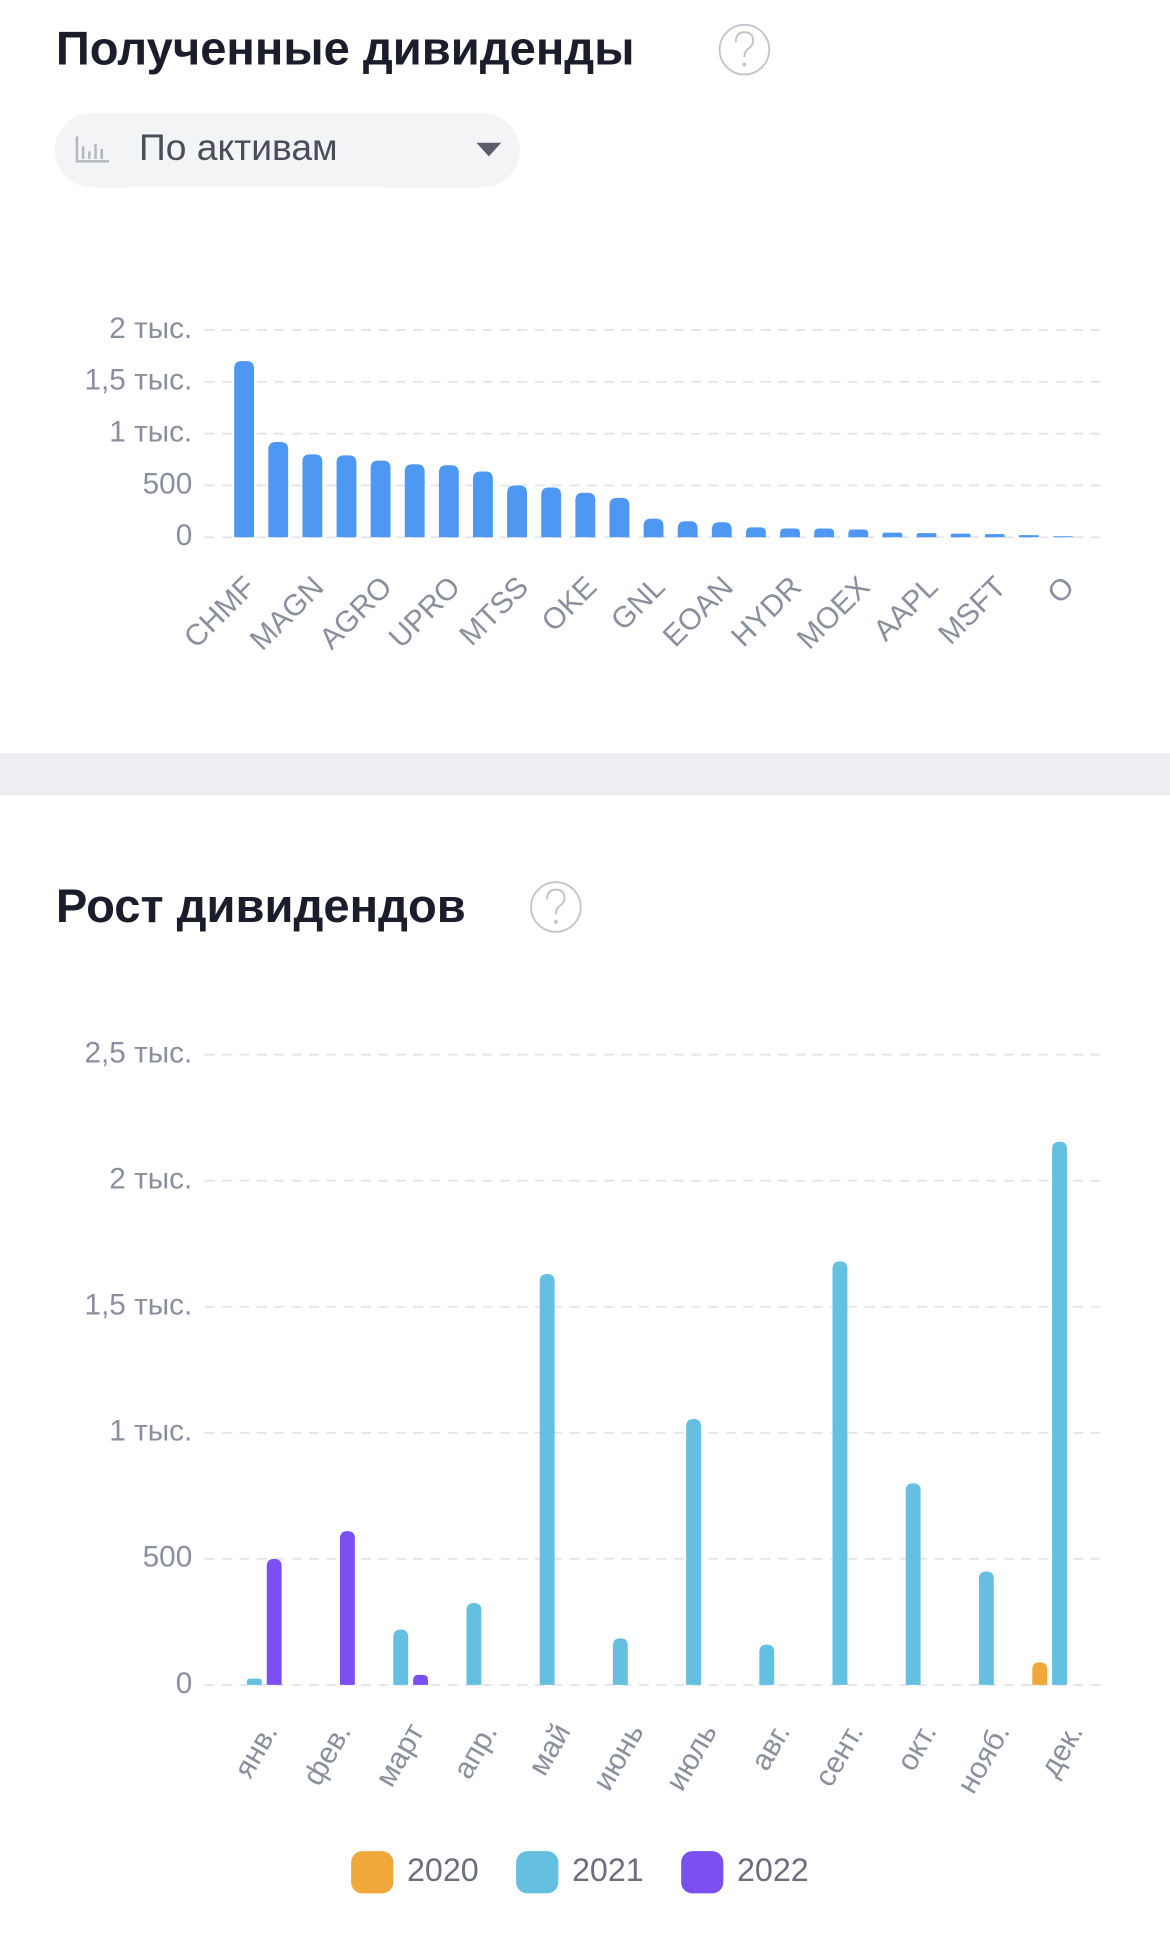 This screenshot has width=1170, height=1945. Describe the element at coordinates (972, 610) in the screenshot. I see `x-tick-label: MSFT` at that location.